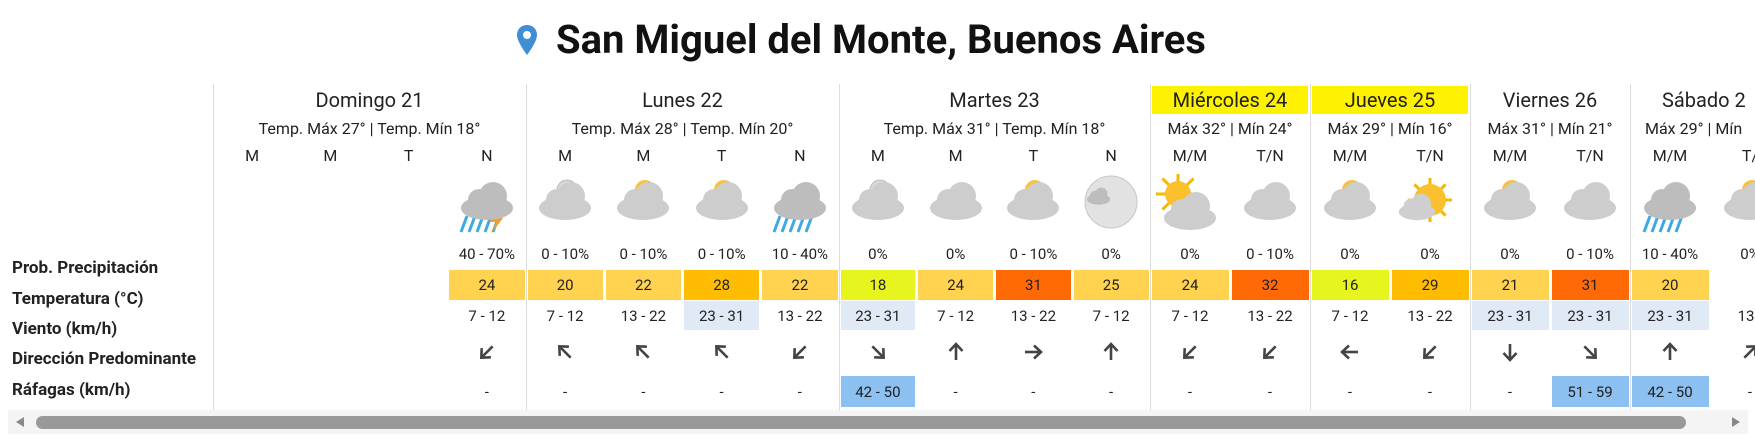  I want to click on day-header: Viernes 26, so click(1550, 100).